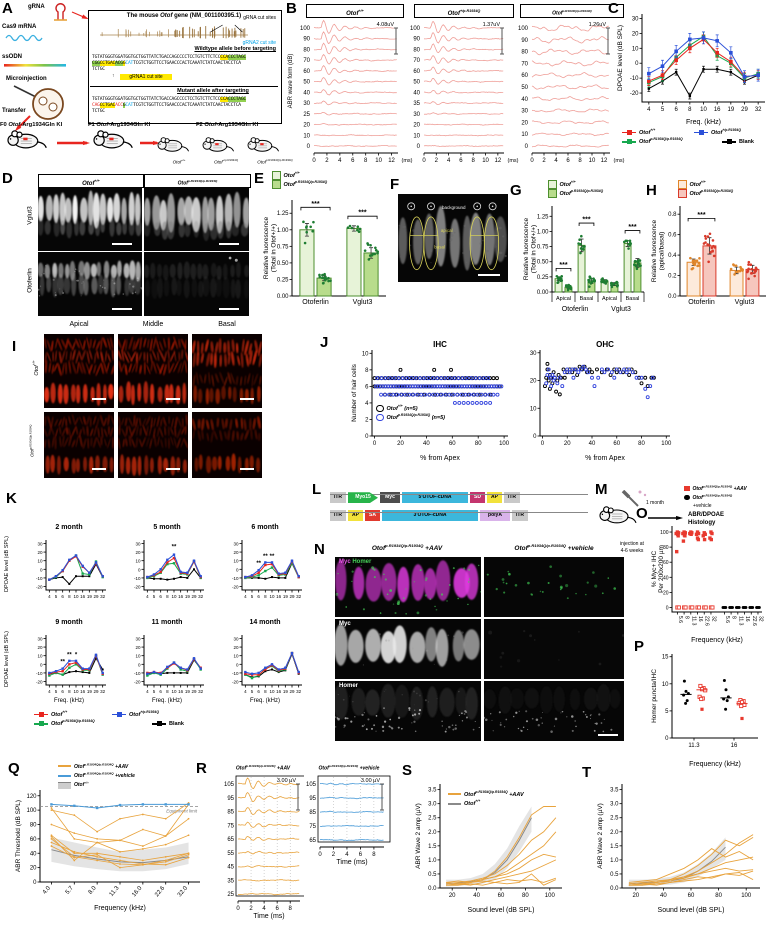 This screenshot has width=769, height=934. What do you see at coordinates (453, 238) in the screenshot?
I see `micrograph-roi-example: background apical basal` at bounding box center [453, 238].